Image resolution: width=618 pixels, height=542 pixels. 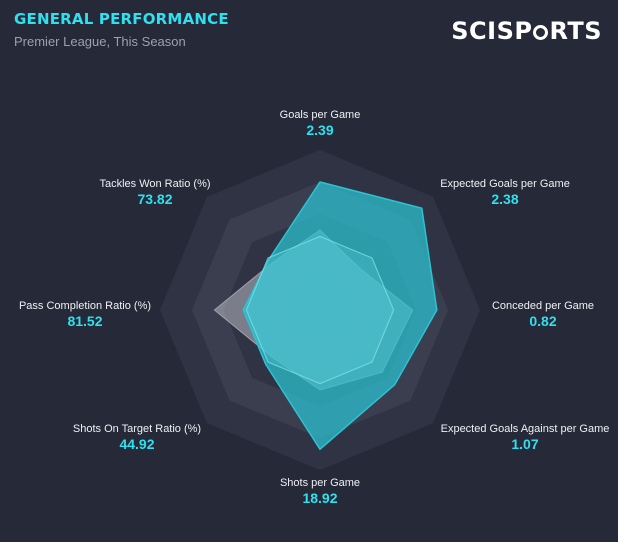 I want to click on chart-title: GENERAL PERFORMANCE, so click(x=121, y=19).